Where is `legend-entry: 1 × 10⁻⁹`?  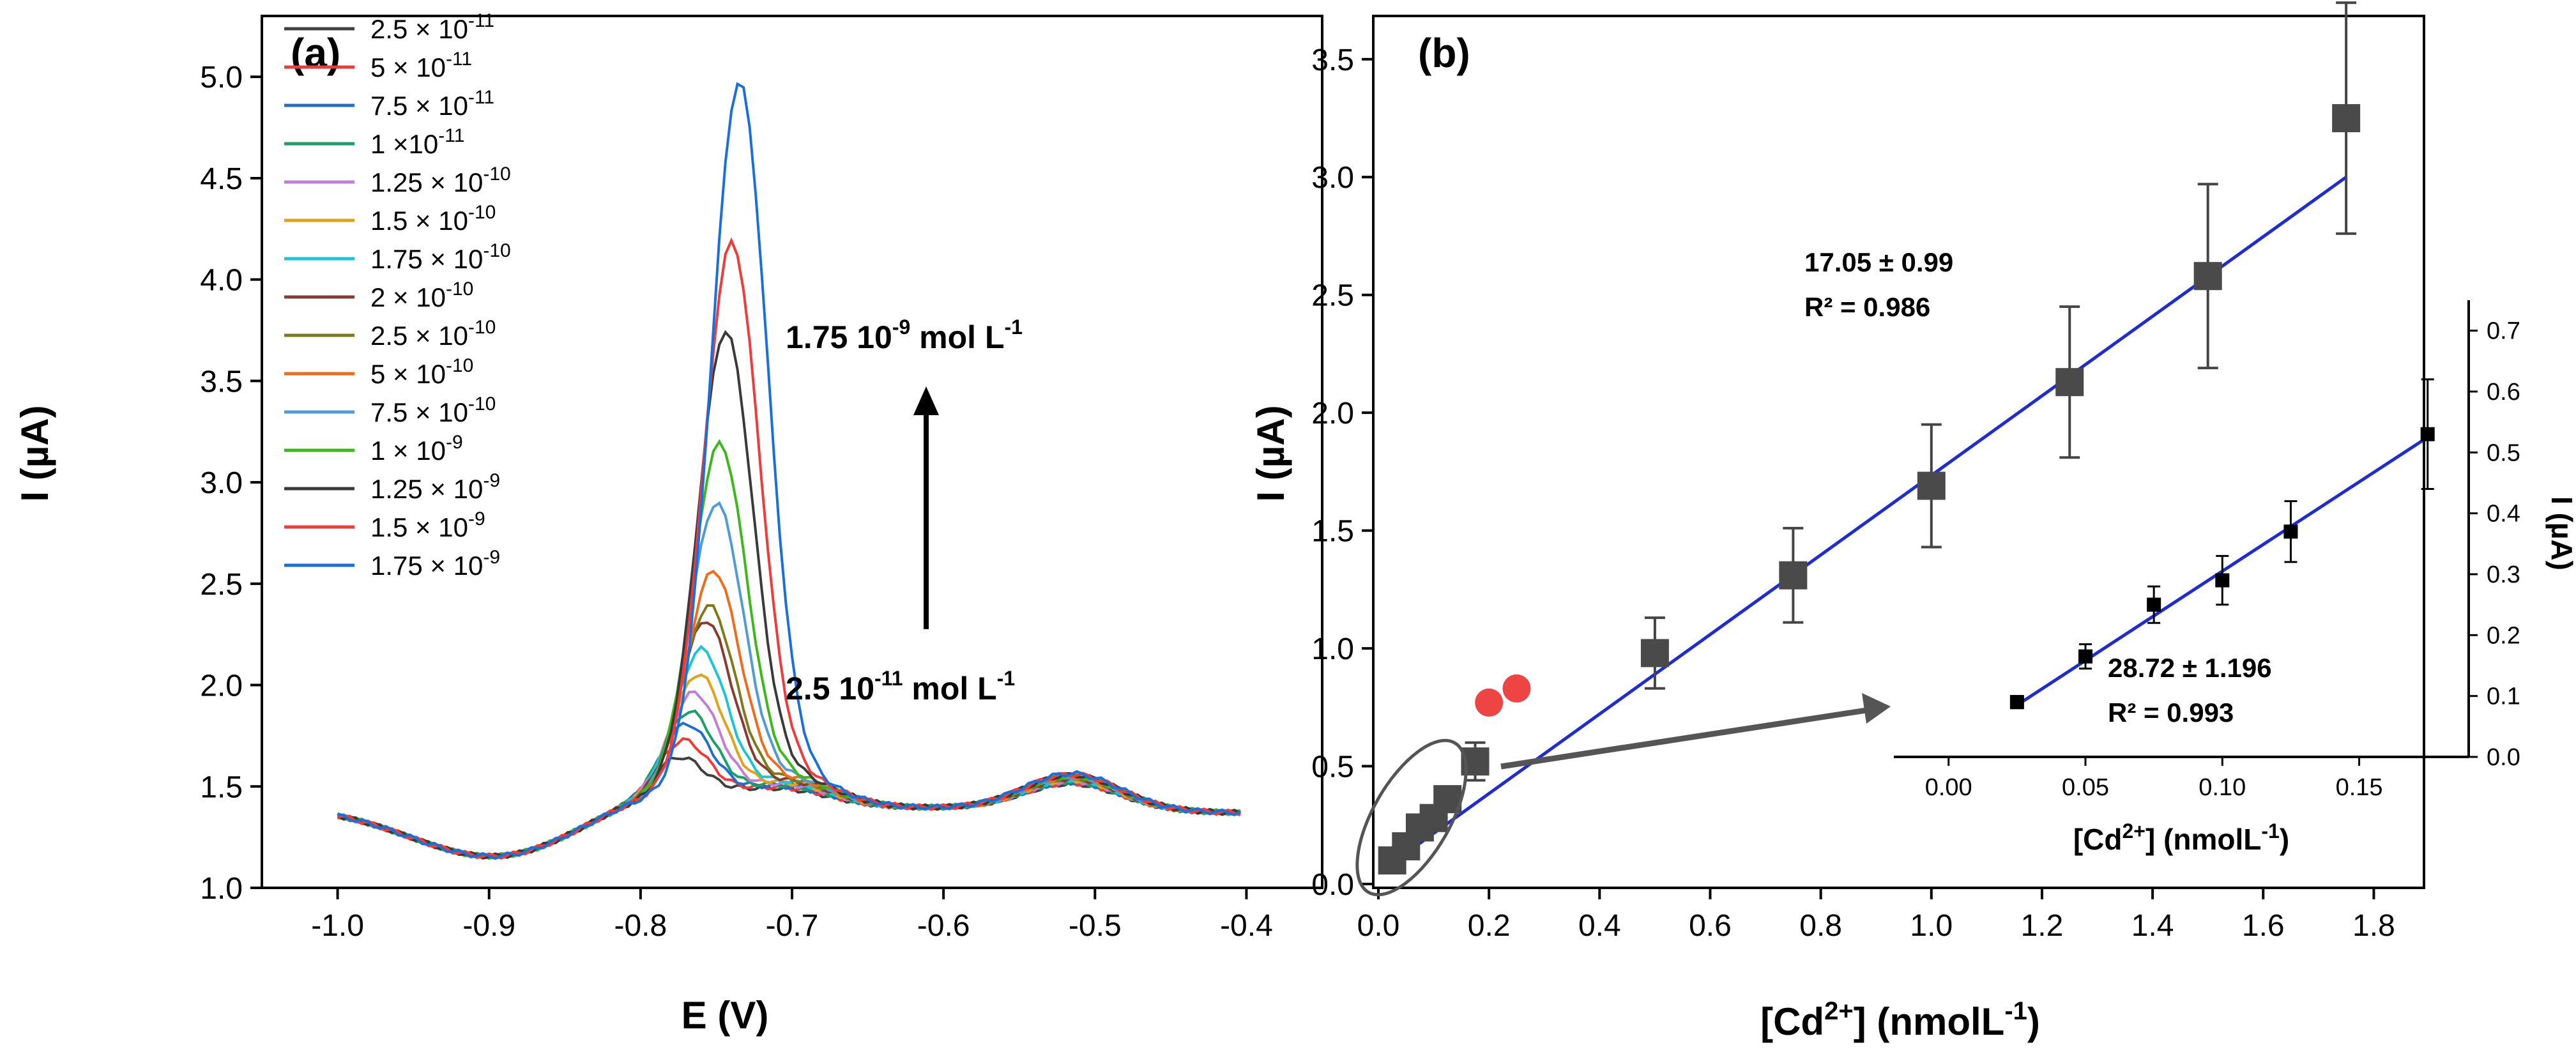 legend-entry: 1 × 10⁻⁹ is located at coordinates (416, 449).